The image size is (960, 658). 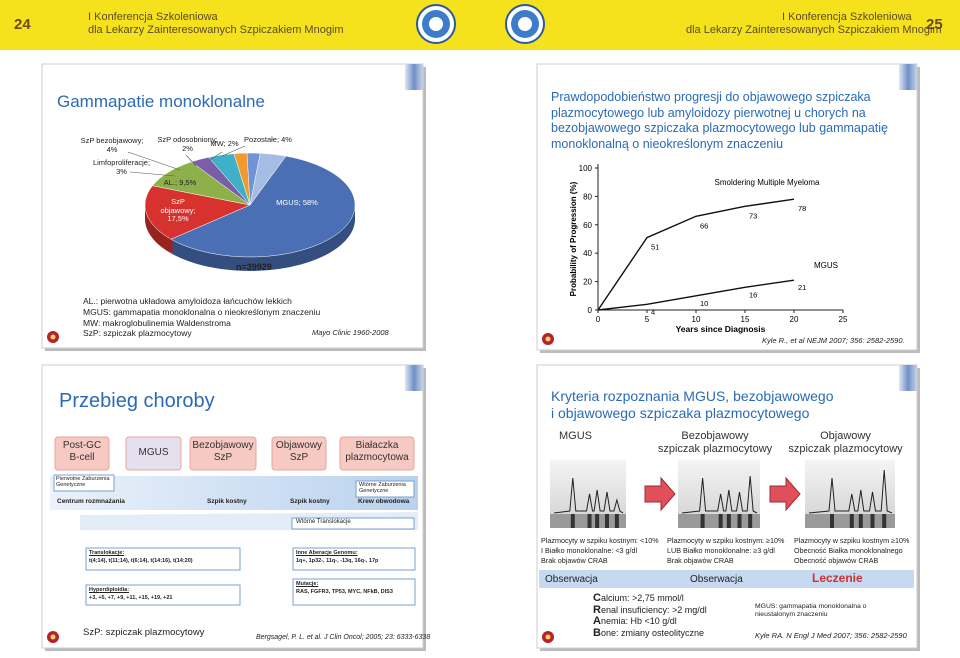 I want to click on diagram-label: Wtórne Zaburzenia Genetyczne, so click(x=382, y=488).